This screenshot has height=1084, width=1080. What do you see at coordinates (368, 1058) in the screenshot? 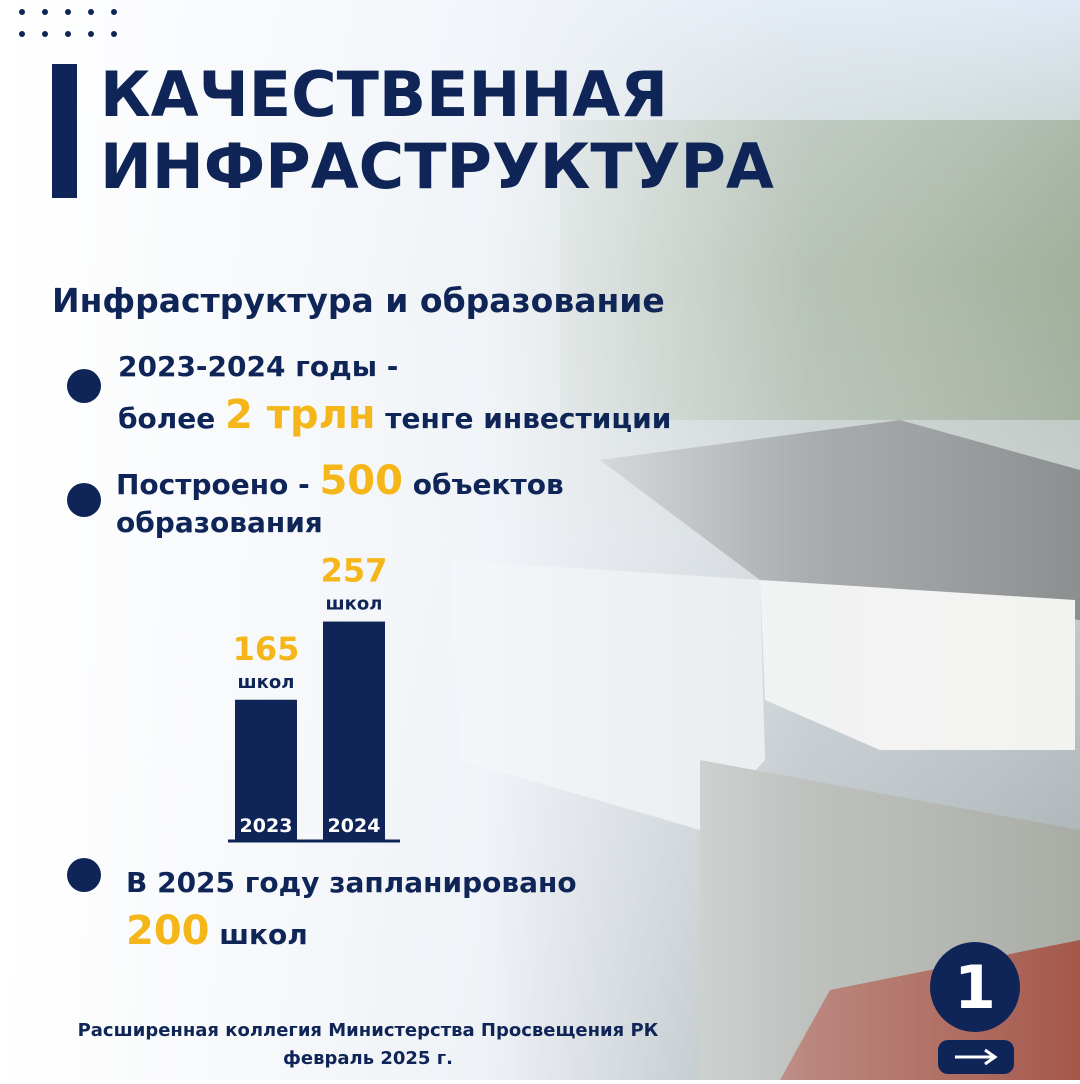
I see `footer: февраль 2025 г.` at bounding box center [368, 1058].